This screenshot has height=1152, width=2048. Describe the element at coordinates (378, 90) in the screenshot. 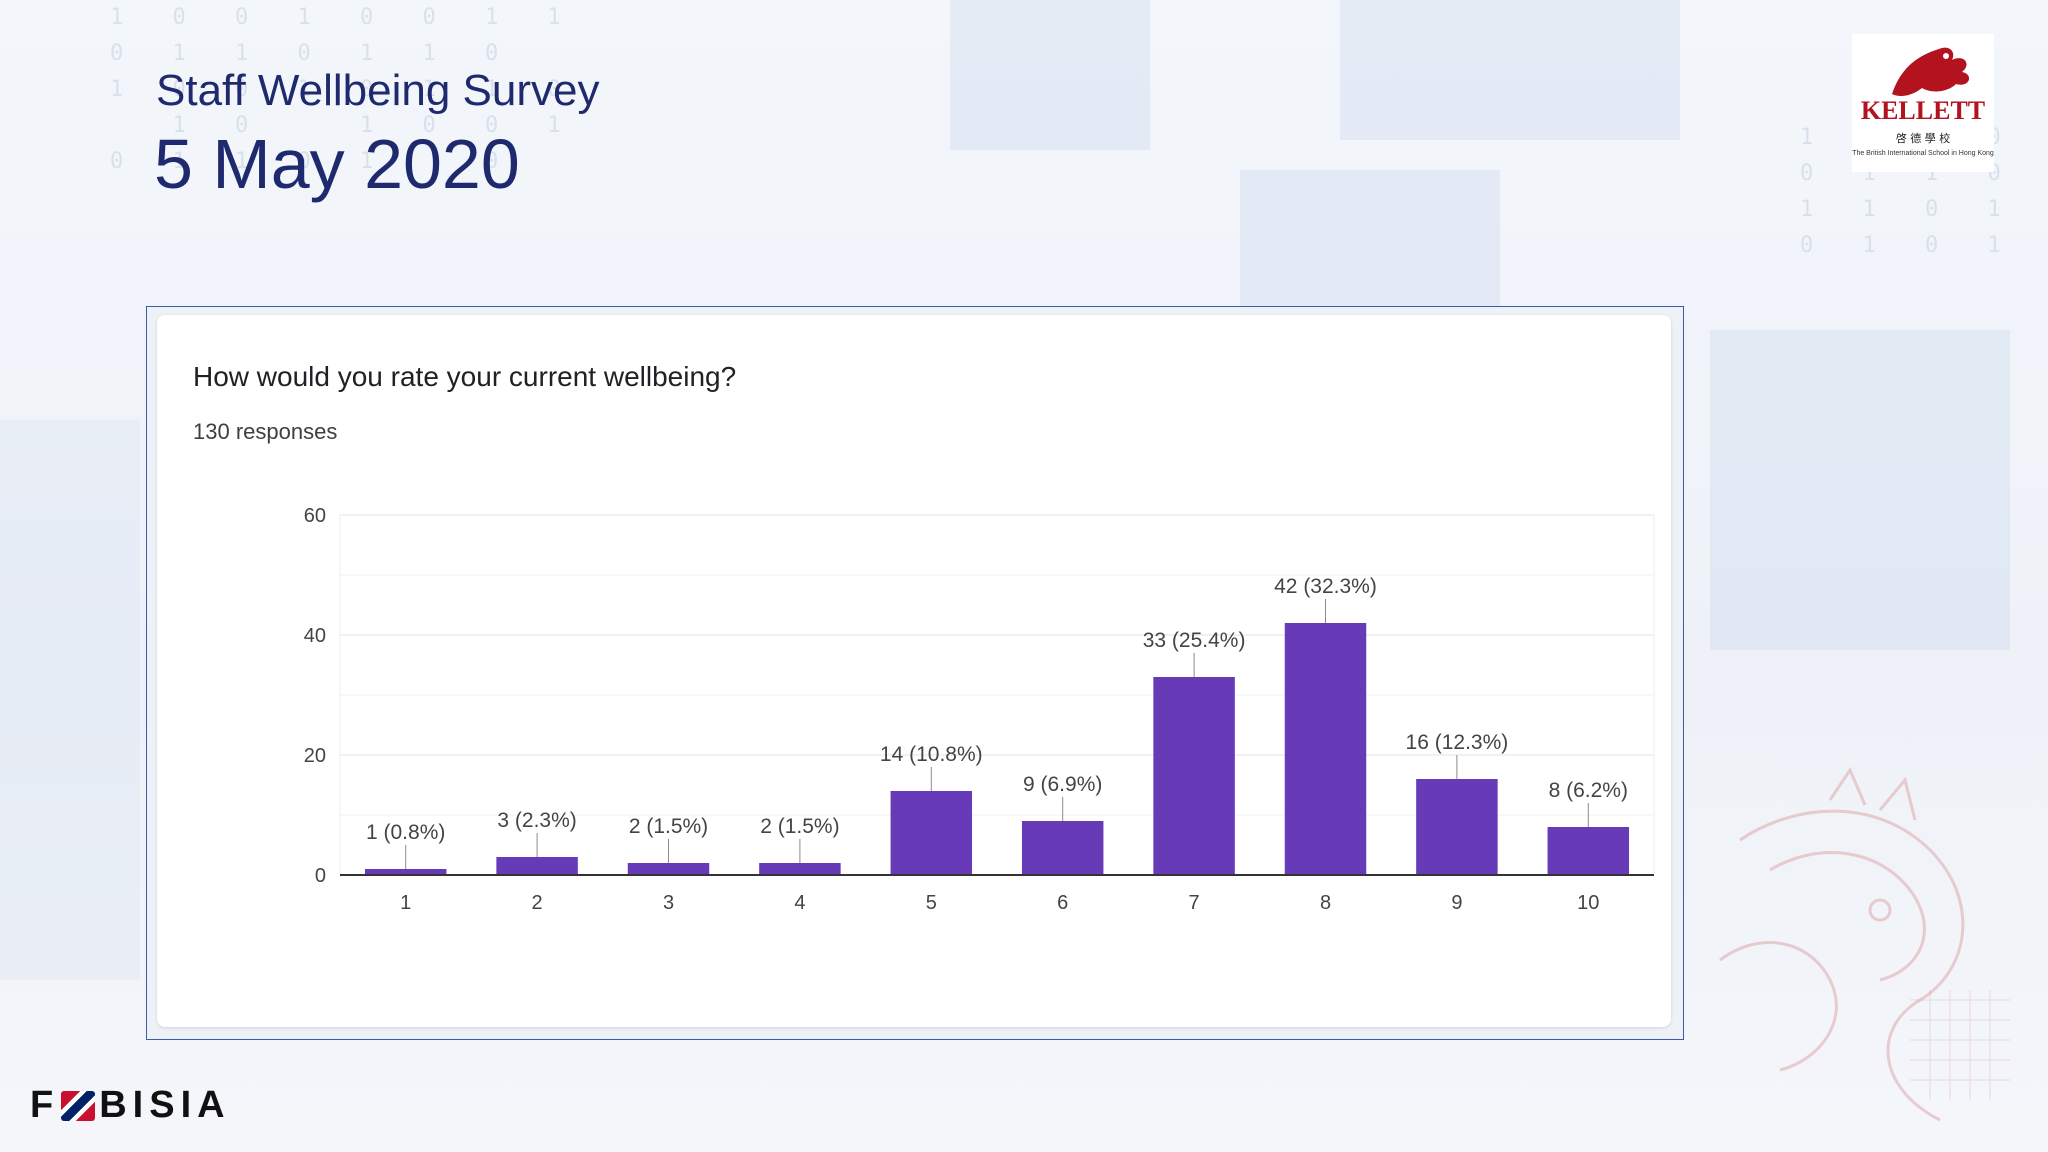

I see `slide-title: Staff Wellbeing Survey` at that location.